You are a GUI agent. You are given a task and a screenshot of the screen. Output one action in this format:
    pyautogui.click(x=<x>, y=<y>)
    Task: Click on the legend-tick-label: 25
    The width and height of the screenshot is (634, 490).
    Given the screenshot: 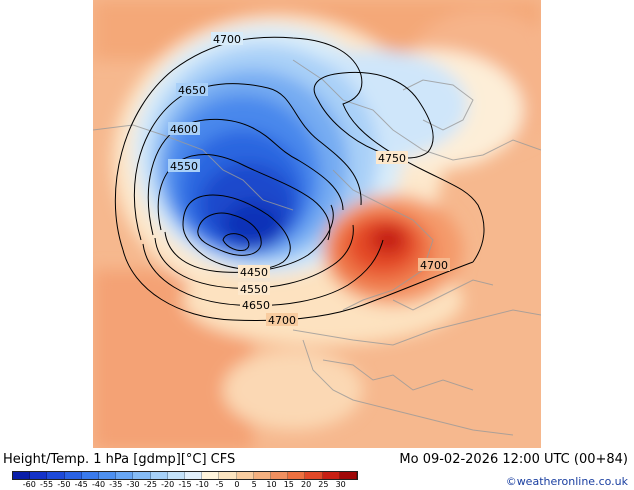 What is the action you would take?
    pyautogui.click(x=323, y=484)
    